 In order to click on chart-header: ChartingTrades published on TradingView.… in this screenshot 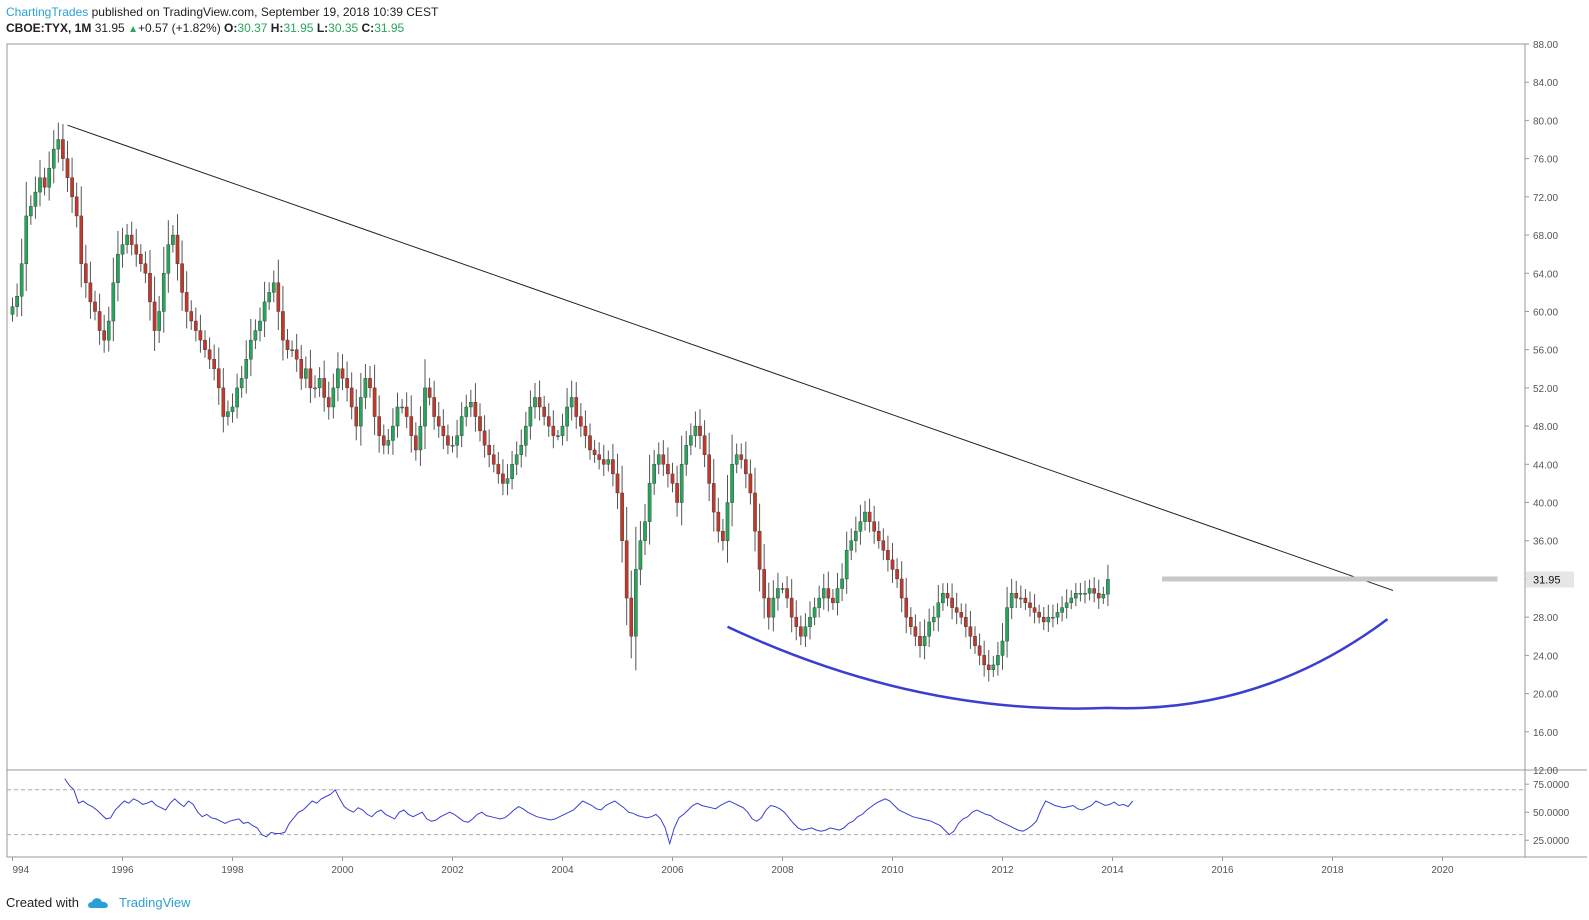, I will do `click(222, 21)`.